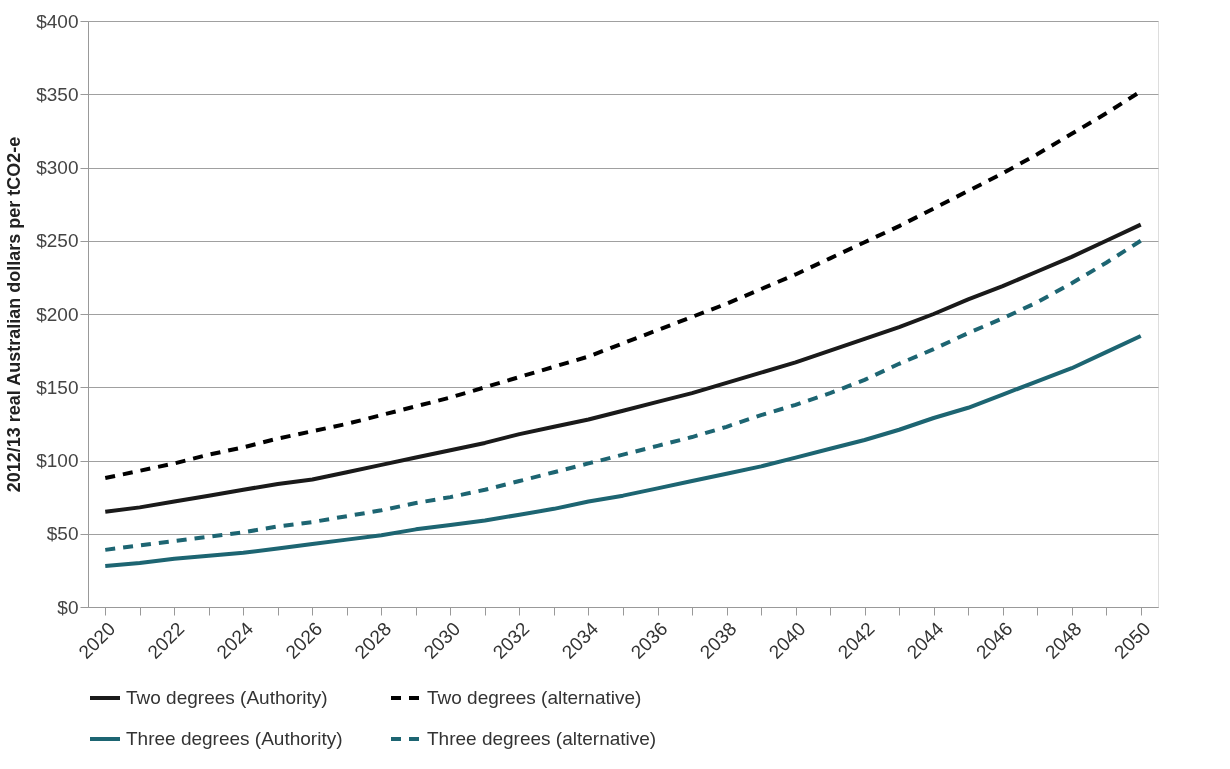 The height and width of the screenshot is (769, 1230). Describe the element at coordinates (57, 314) in the screenshot. I see `y-tick-label: $200` at that location.